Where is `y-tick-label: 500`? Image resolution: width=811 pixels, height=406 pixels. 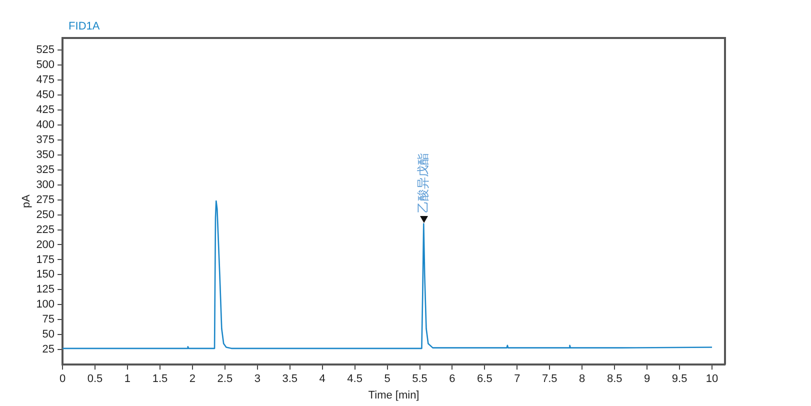 y-tick-label: 500 is located at coordinates (45, 65).